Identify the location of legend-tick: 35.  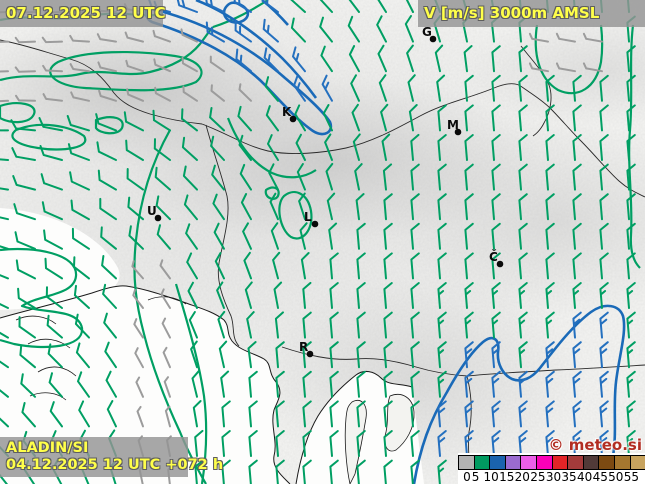
(569, 477).